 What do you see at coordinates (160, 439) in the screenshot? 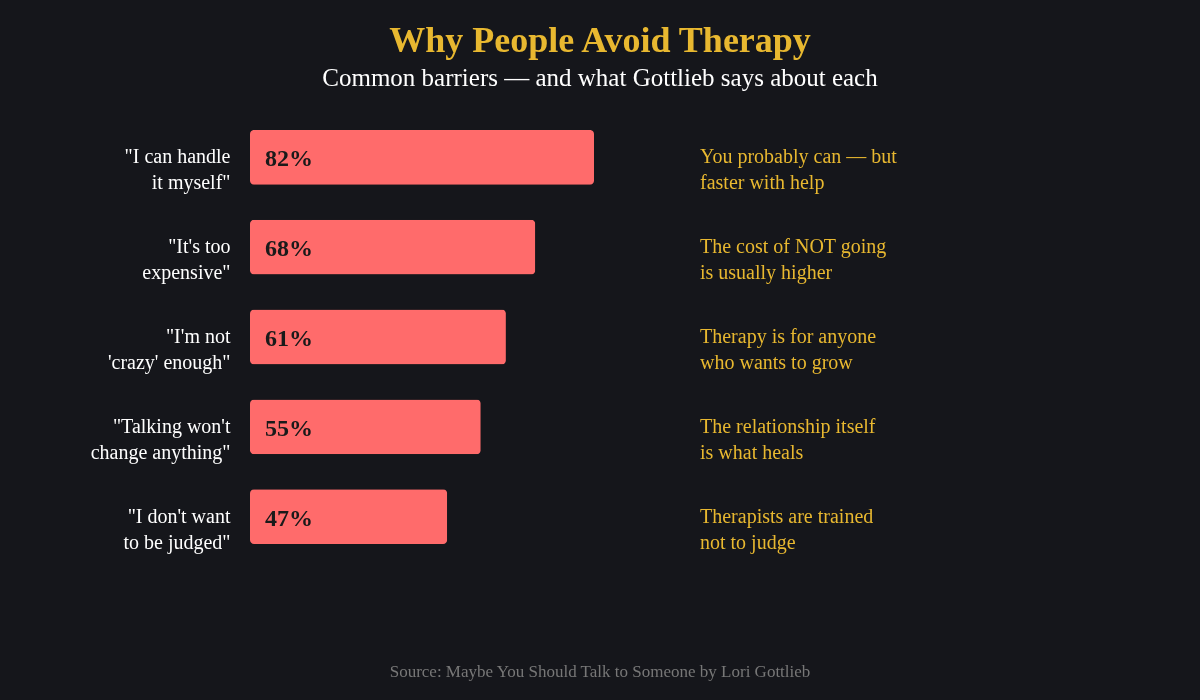
I see `y-tick-label: "Talking won't change anything"` at bounding box center [160, 439].